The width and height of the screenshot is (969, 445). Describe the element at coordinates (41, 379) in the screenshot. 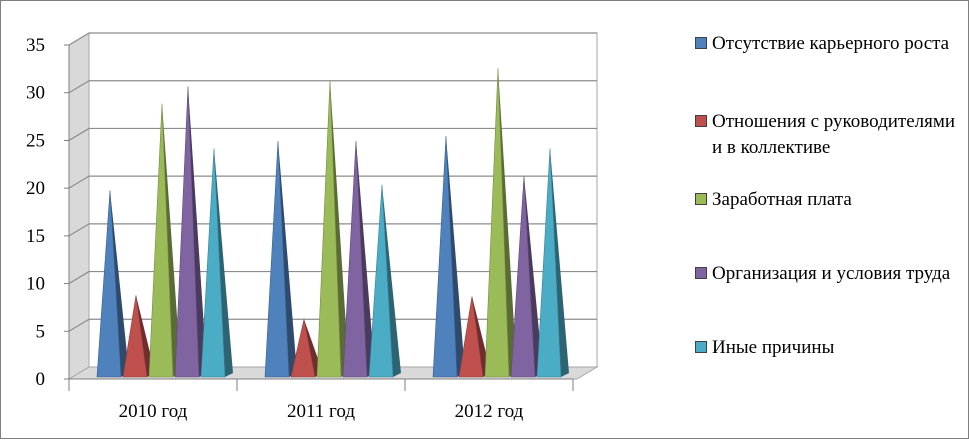

I see `y-tick-label: 0` at that location.